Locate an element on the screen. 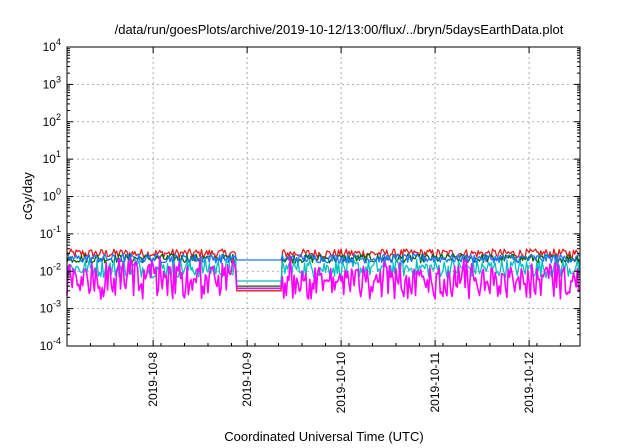 This screenshot has width=640, height=448. y-axis: 10⁻⁴ 10⁻³ 10⁻² 10⁻¹ 10⁰ 10¹ 10² 10³ 10⁴ is located at coordinates (50, 195).